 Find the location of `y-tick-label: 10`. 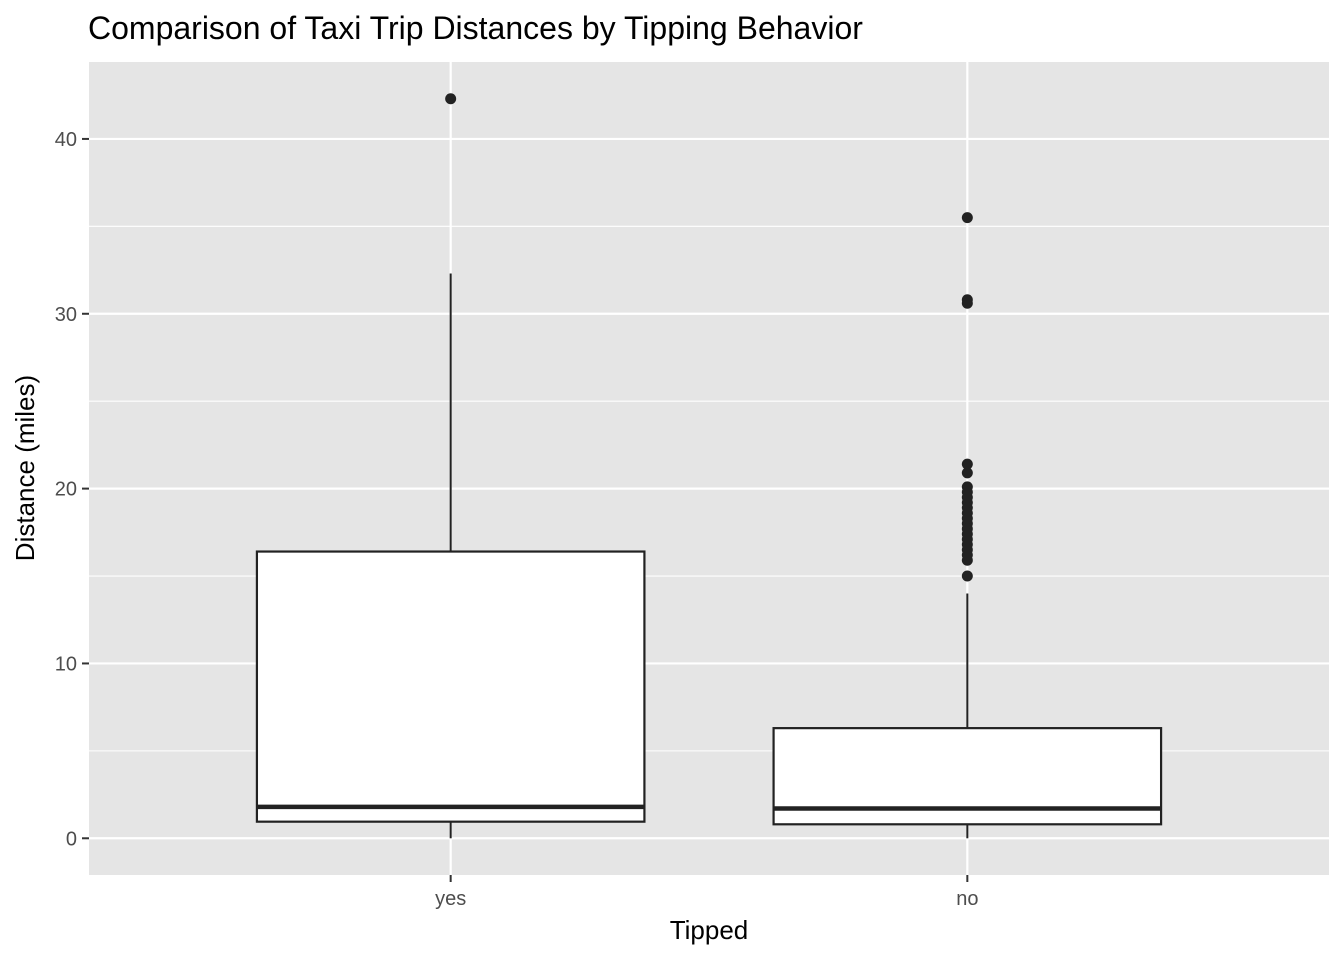

y-tick-label: 10 is located at coordinates (66, 664).